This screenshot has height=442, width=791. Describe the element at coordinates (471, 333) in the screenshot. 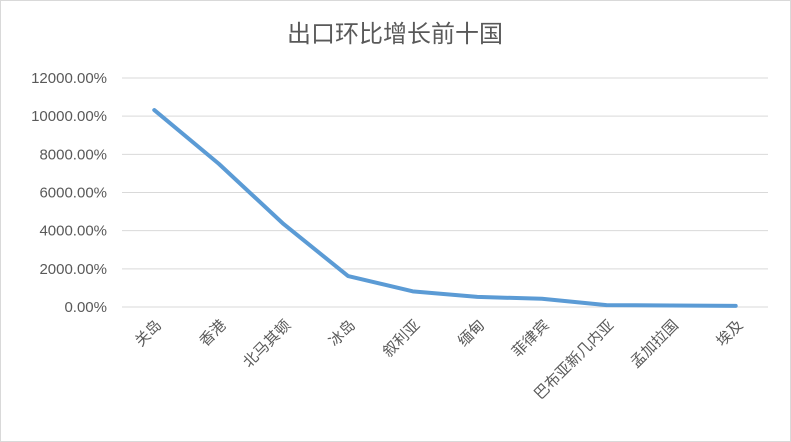

I see `x-tick-label: 缅甸` at that location.